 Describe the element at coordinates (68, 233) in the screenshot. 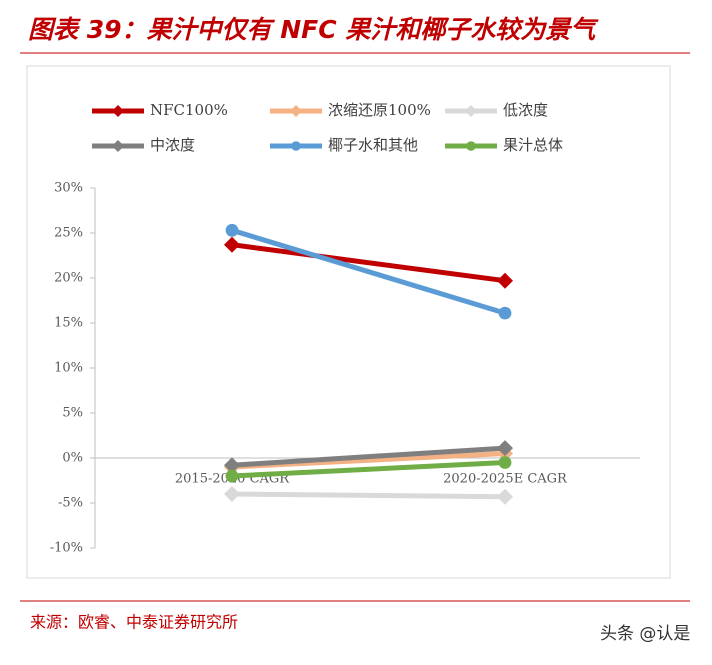

I see `y-tick-label: 25%` at that location.